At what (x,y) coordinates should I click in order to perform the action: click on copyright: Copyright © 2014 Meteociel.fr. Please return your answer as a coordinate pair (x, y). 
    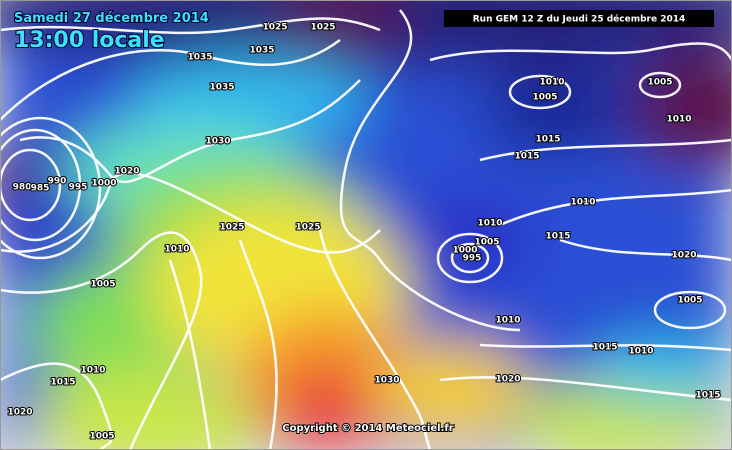
    Looking at the image, I should click on (367, 428).